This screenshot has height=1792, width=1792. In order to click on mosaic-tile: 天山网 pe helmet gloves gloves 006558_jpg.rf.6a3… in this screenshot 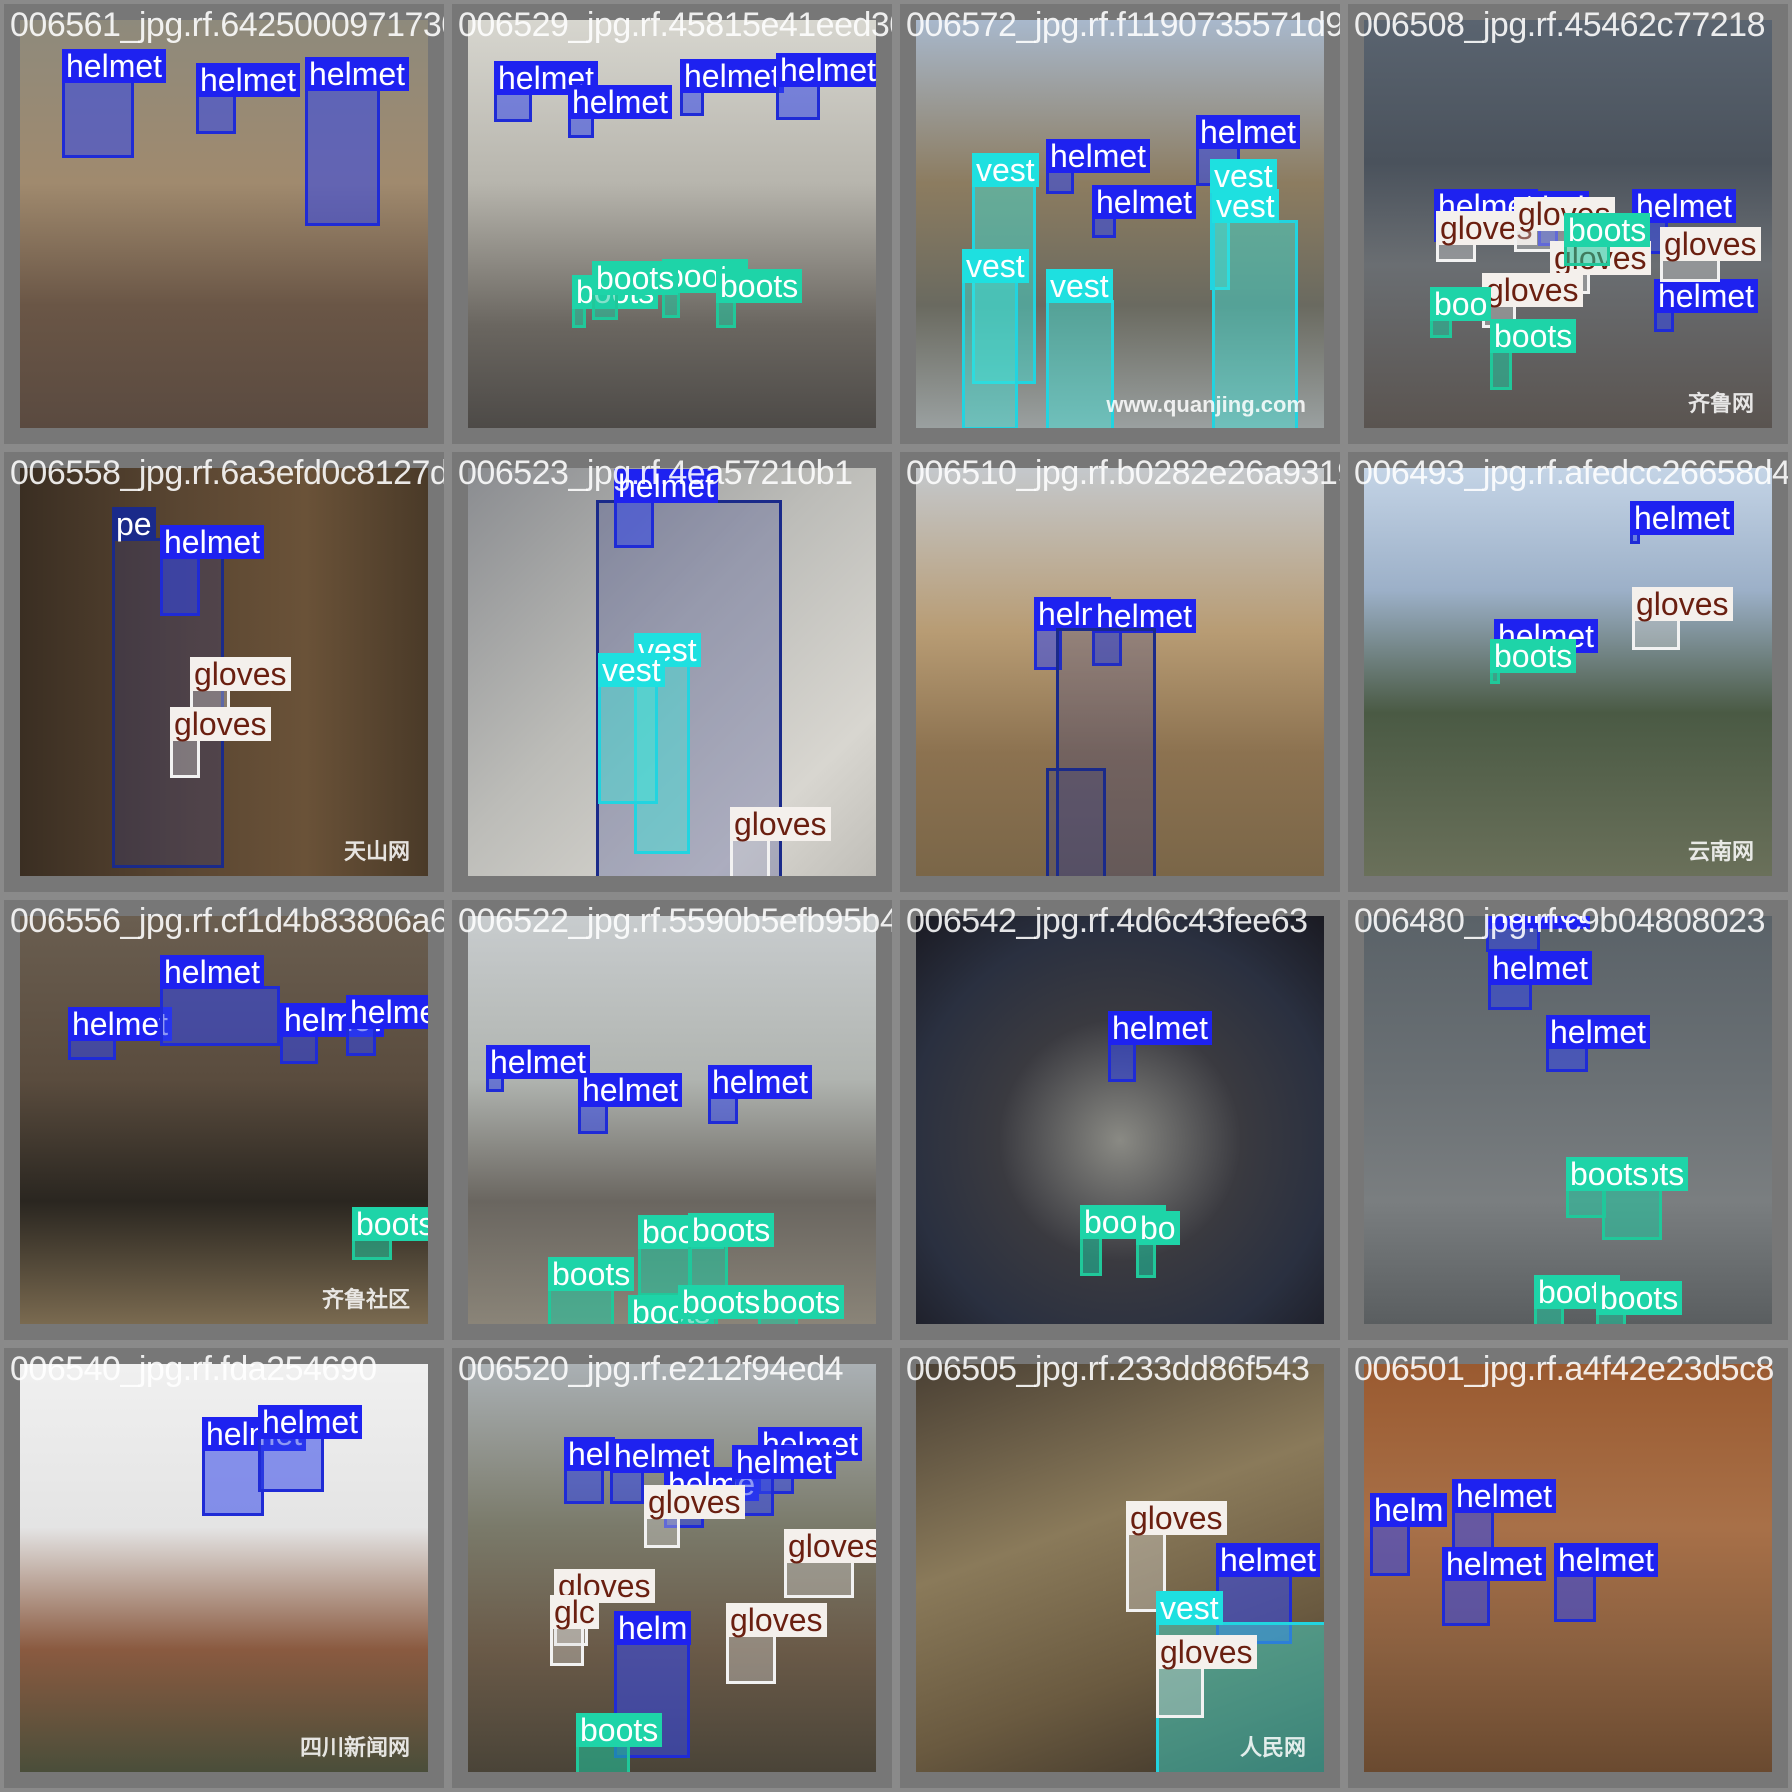, I will do `click(224, 672)`.